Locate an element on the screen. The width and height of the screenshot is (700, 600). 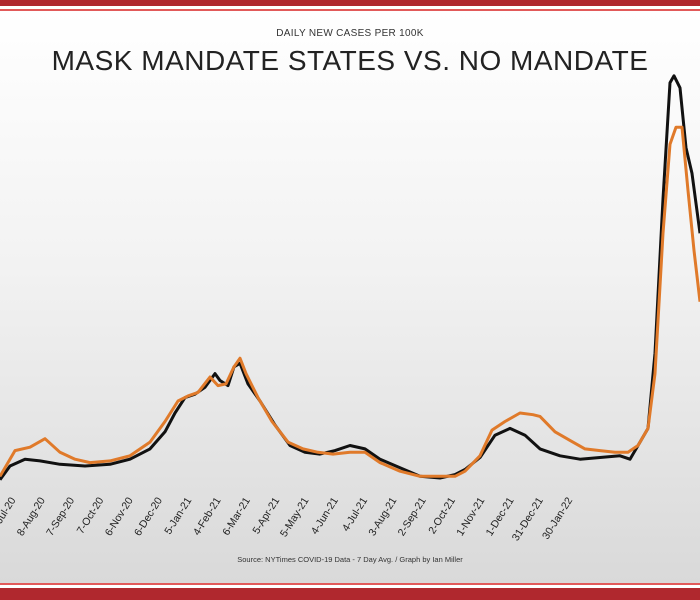
x-tick-label: 3-Aug-21 is located at coordinates (382, 516).